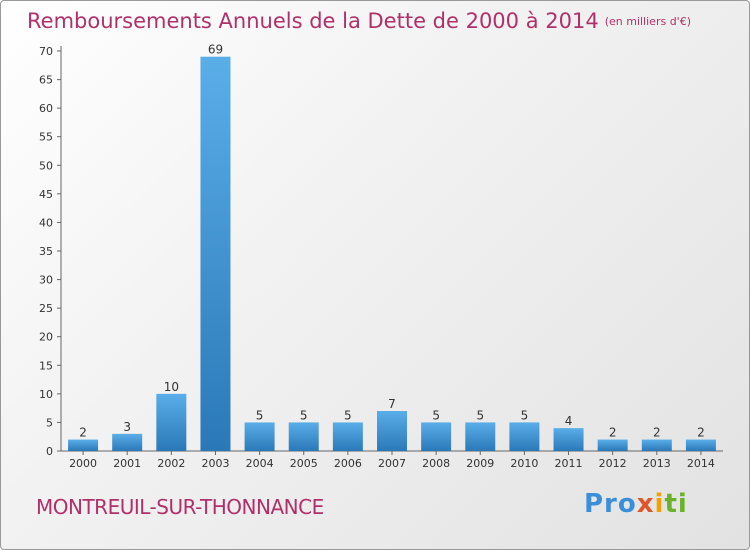 The height and width of the screenshot is (550, 750). I want to click on x-tick-label: 2003, so click(215, 463).